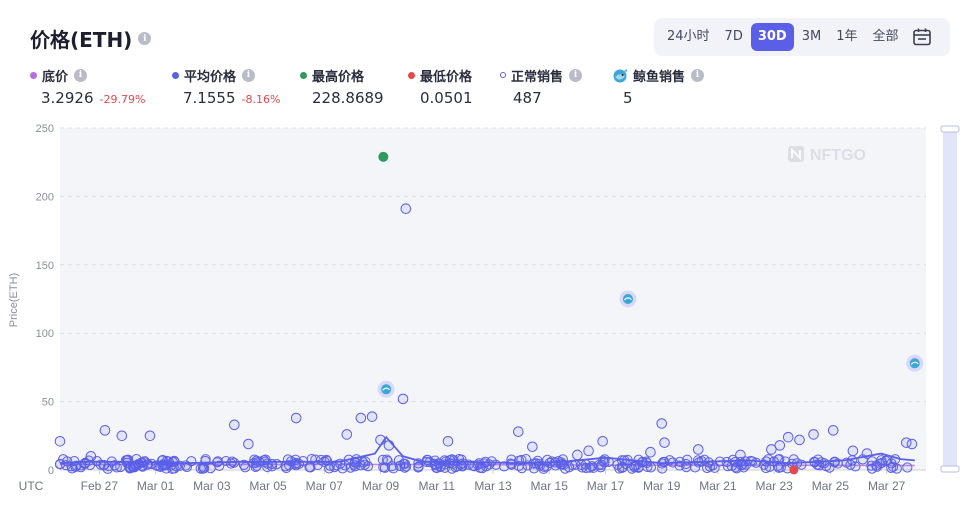  Describe the element at coordinates (922, 37) in the screenshot. I see `calendar-icon` at that location.